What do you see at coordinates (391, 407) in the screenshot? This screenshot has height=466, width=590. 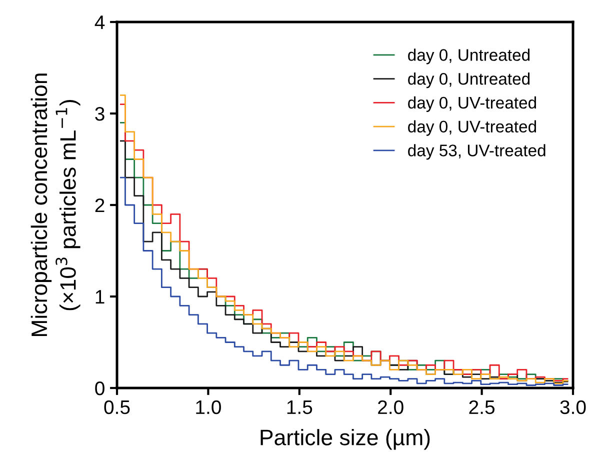 I see `x-tick-label: 2.0` at bounding box center [391, 407].